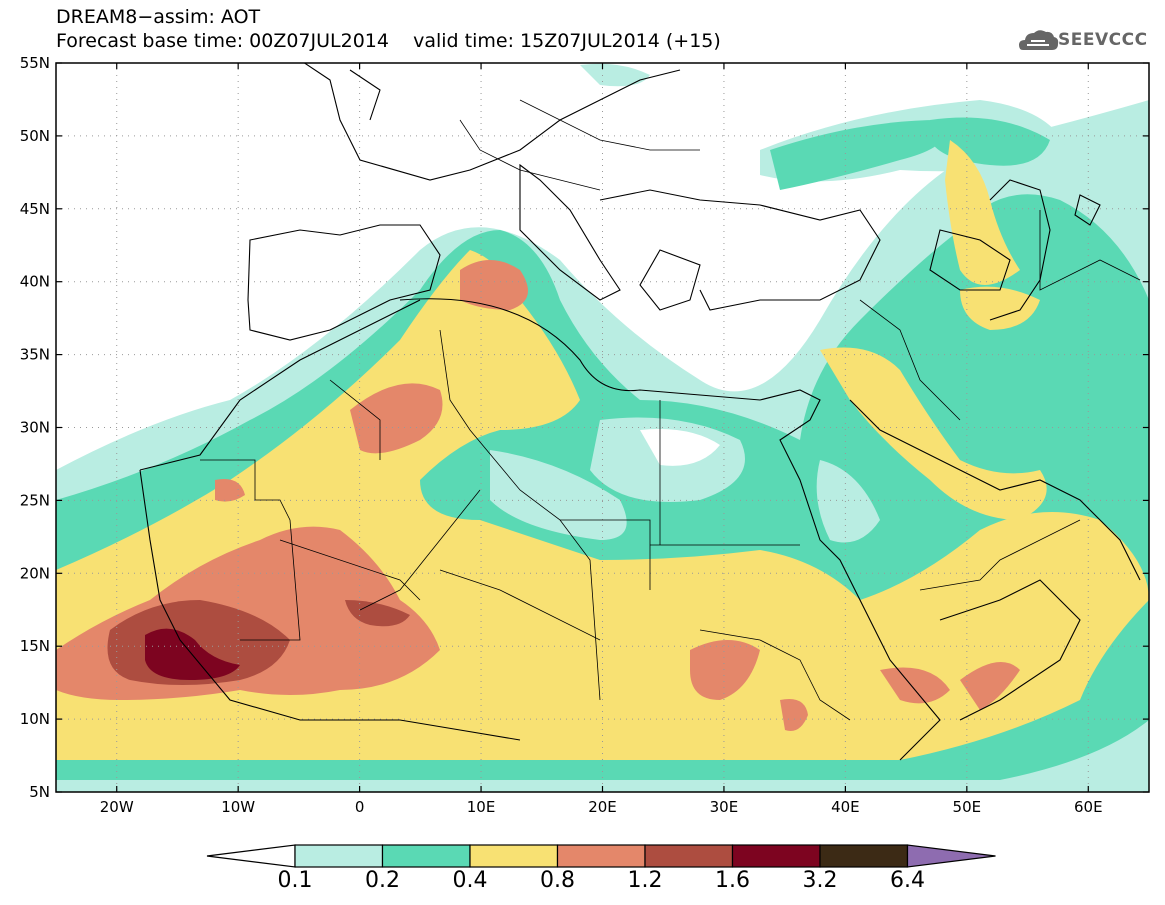  I want to click on colorbar-level-label: 0.4, so click(470, 880).